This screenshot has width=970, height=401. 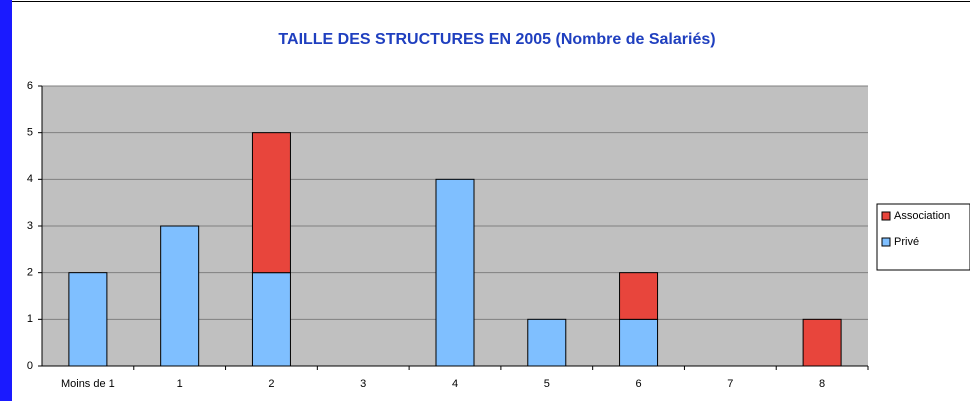 What do you see at coordinates (922, 216) in the screenshot?
I see `legend-label: Association` at bounding box center [922, 216].